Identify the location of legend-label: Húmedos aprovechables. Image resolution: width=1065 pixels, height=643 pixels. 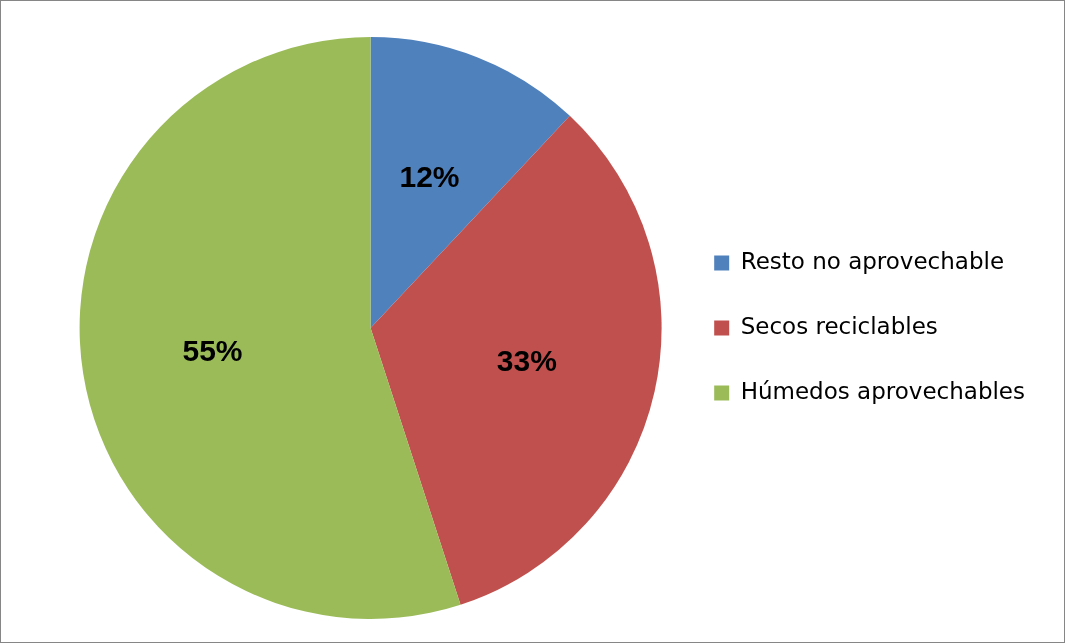
(882, 390).